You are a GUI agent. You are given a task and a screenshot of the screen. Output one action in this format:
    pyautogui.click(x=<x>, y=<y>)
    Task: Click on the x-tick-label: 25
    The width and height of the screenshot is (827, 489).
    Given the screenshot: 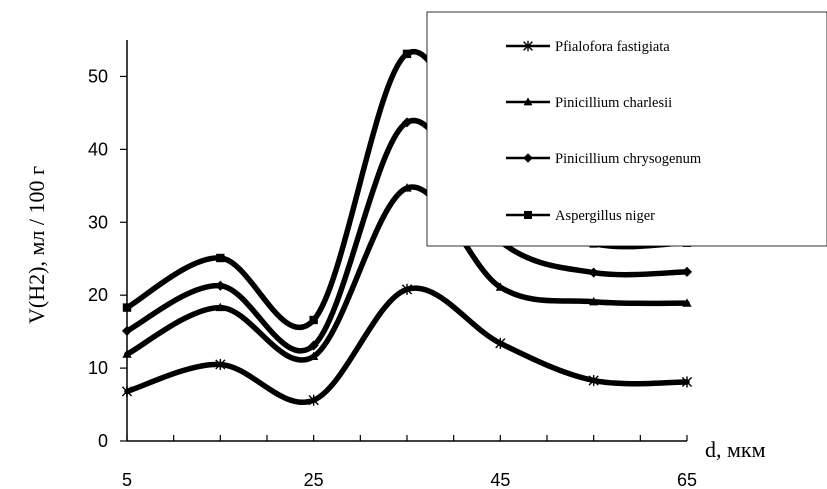 What is the action you would take?
    pyautogui.click(x=314, y=479)
    